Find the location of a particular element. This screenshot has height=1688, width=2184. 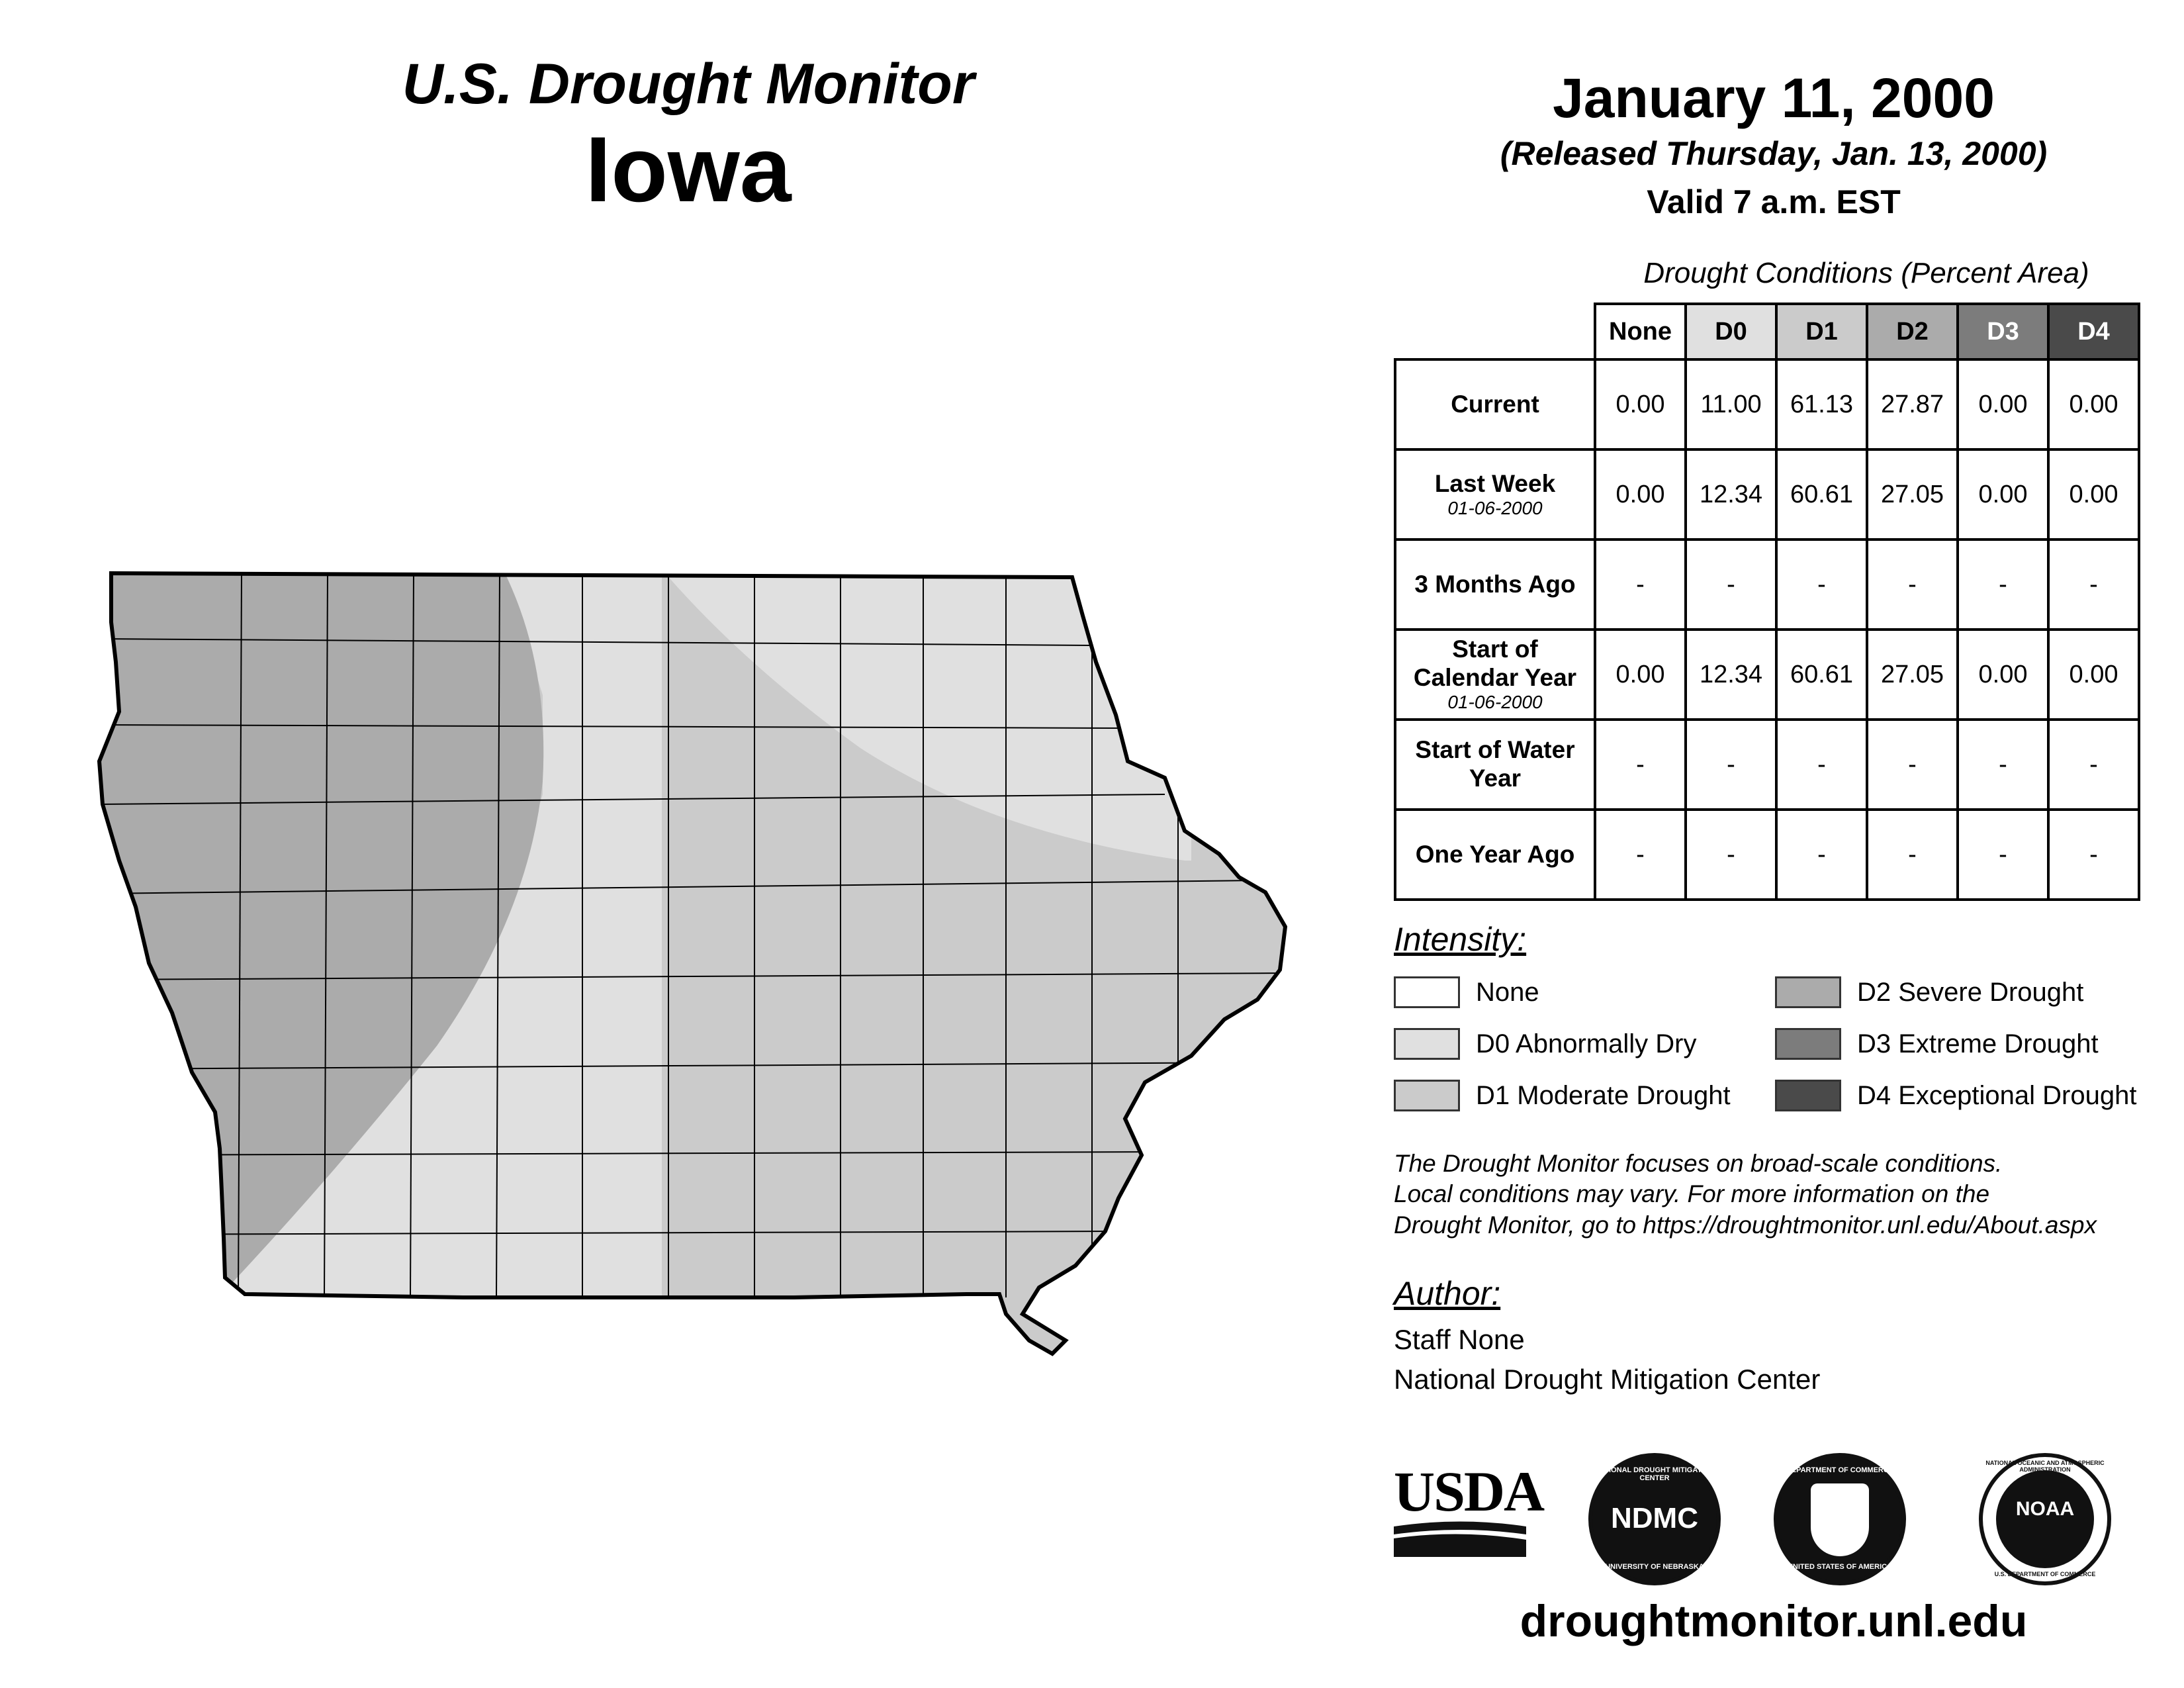

row-label-text: 3 Months Ago is located at coordinates (1495, 584).